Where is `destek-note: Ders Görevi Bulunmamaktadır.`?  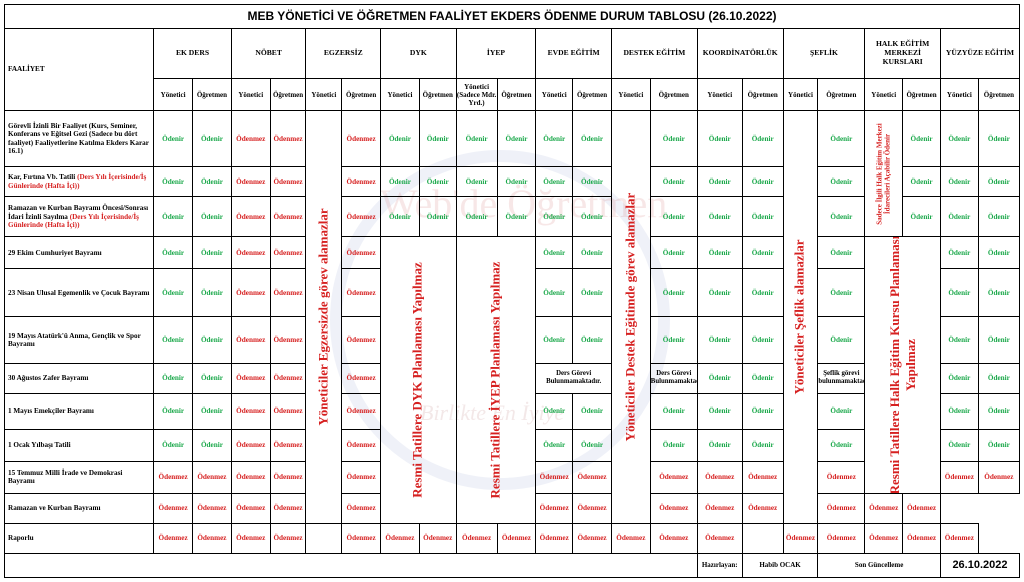
destek-note: Ders Görevi Bulunmamaktadır. is located at coordinates (673, 378).